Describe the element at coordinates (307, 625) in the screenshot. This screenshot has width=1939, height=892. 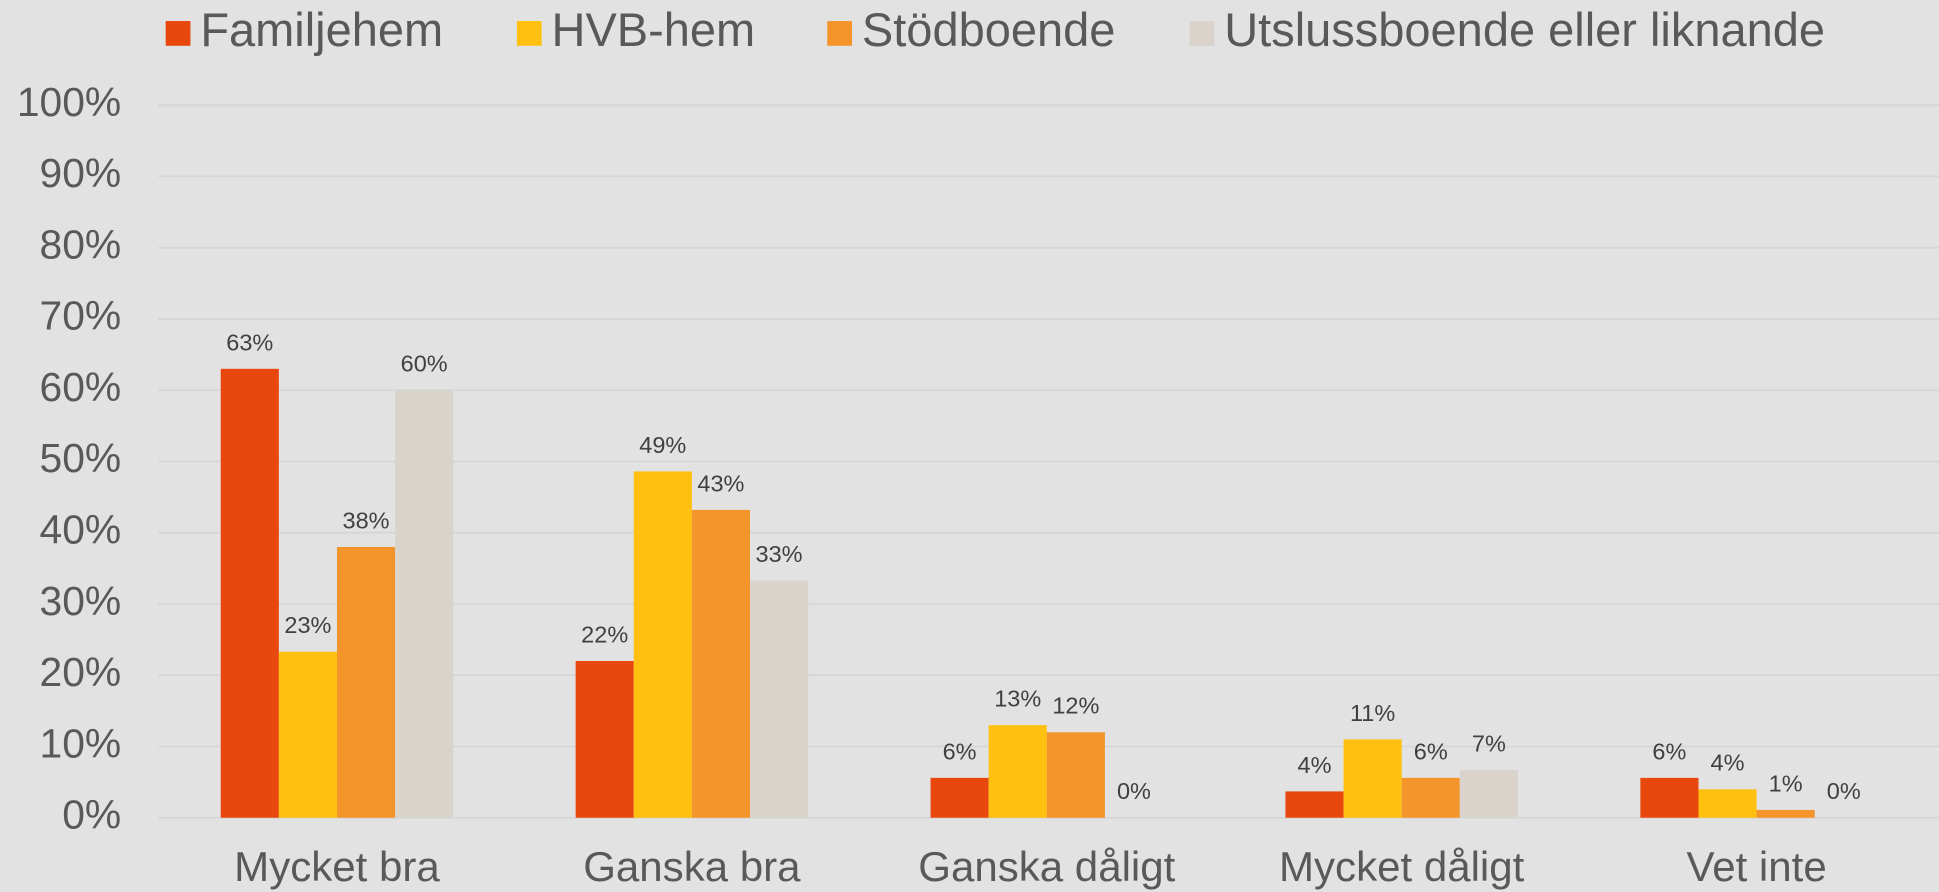
I see `data-label: 23%` at that location.